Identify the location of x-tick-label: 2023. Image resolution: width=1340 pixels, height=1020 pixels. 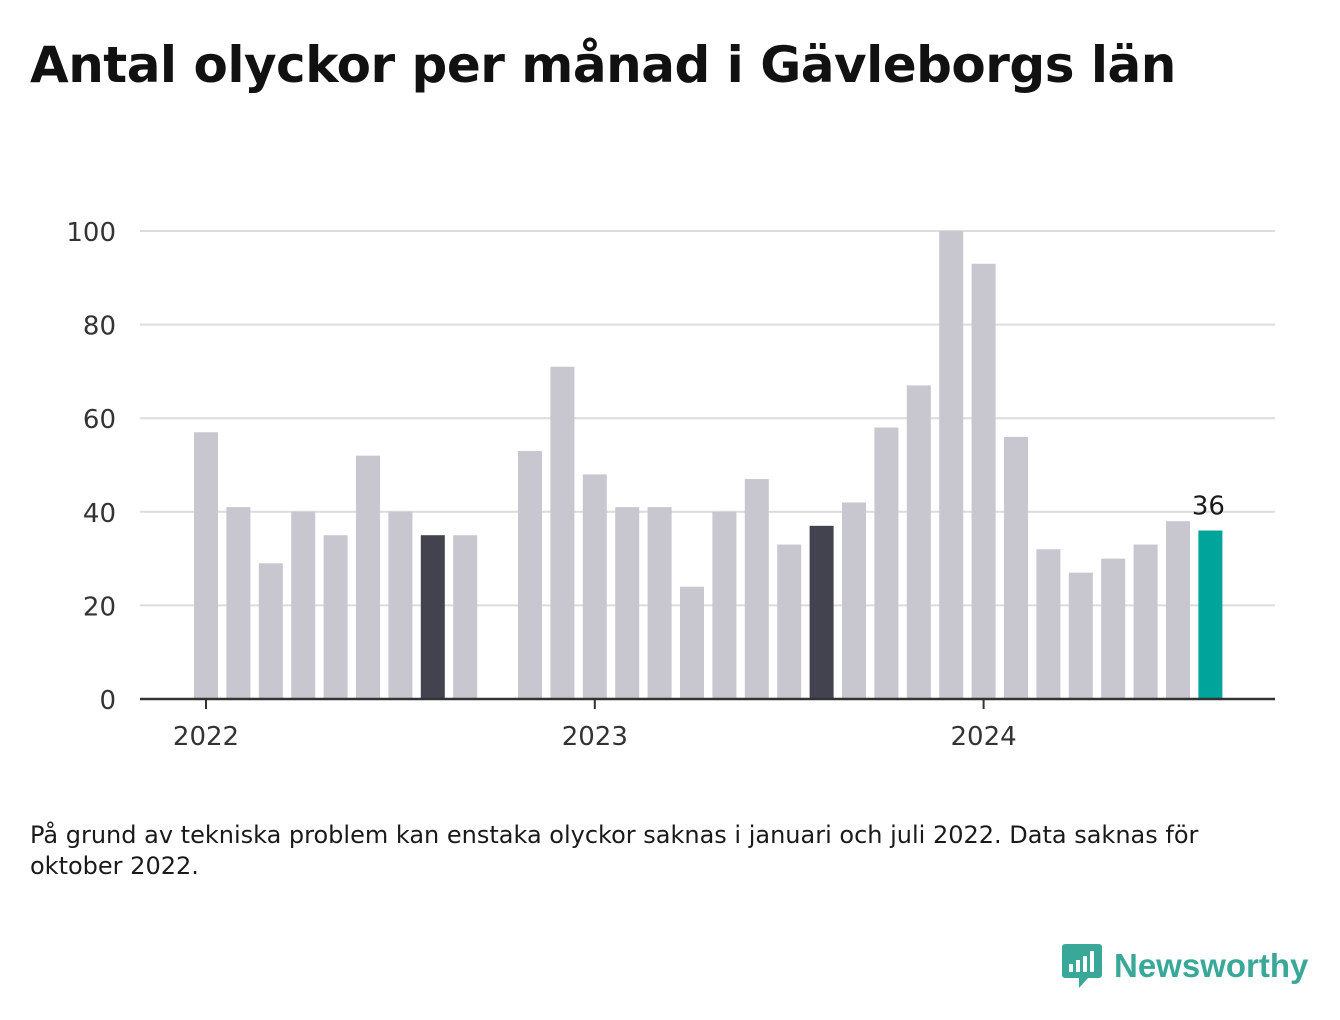
(595, 737).